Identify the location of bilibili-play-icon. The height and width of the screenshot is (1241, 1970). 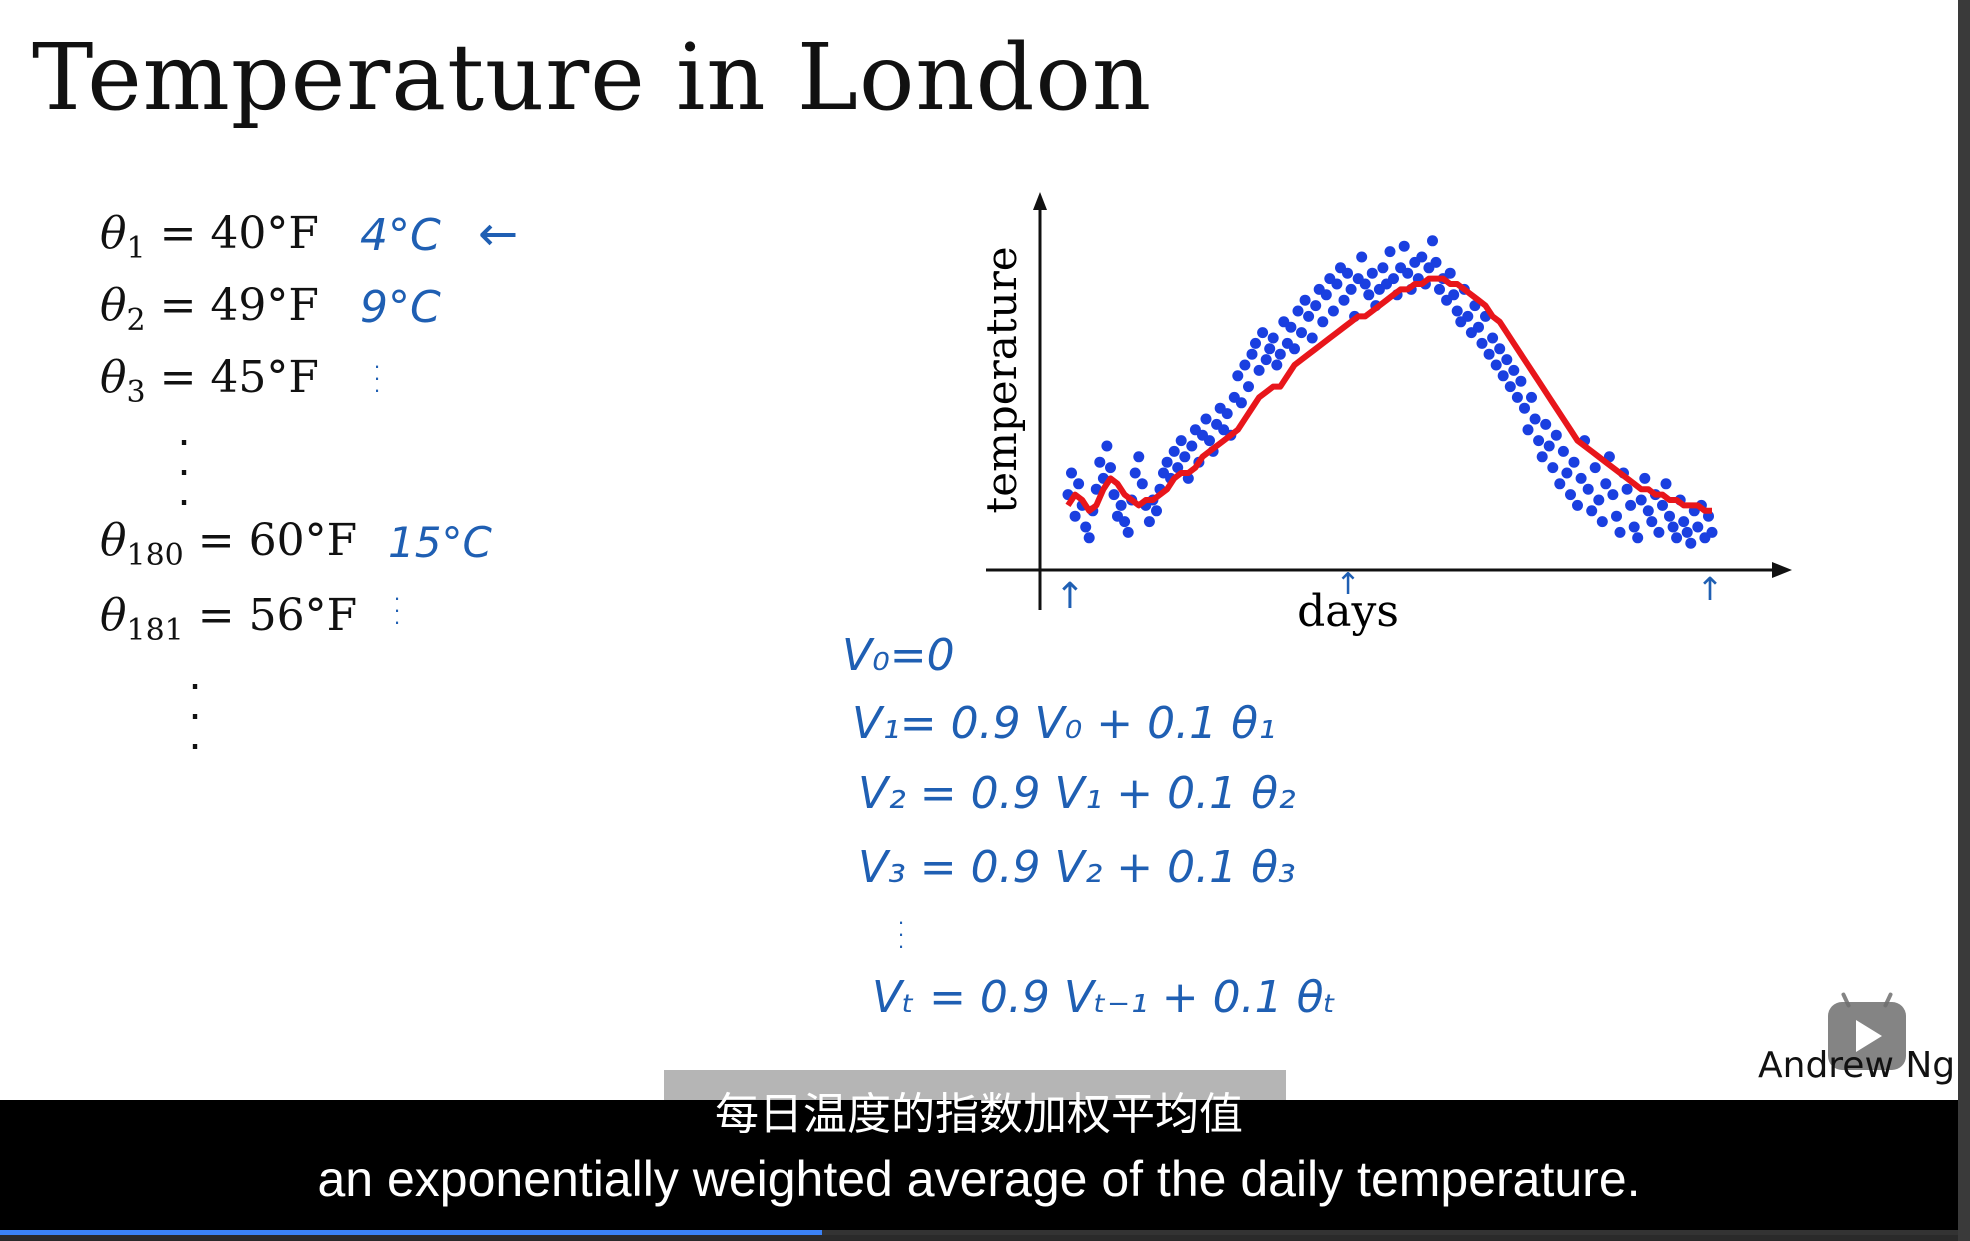
(1867, 1030).